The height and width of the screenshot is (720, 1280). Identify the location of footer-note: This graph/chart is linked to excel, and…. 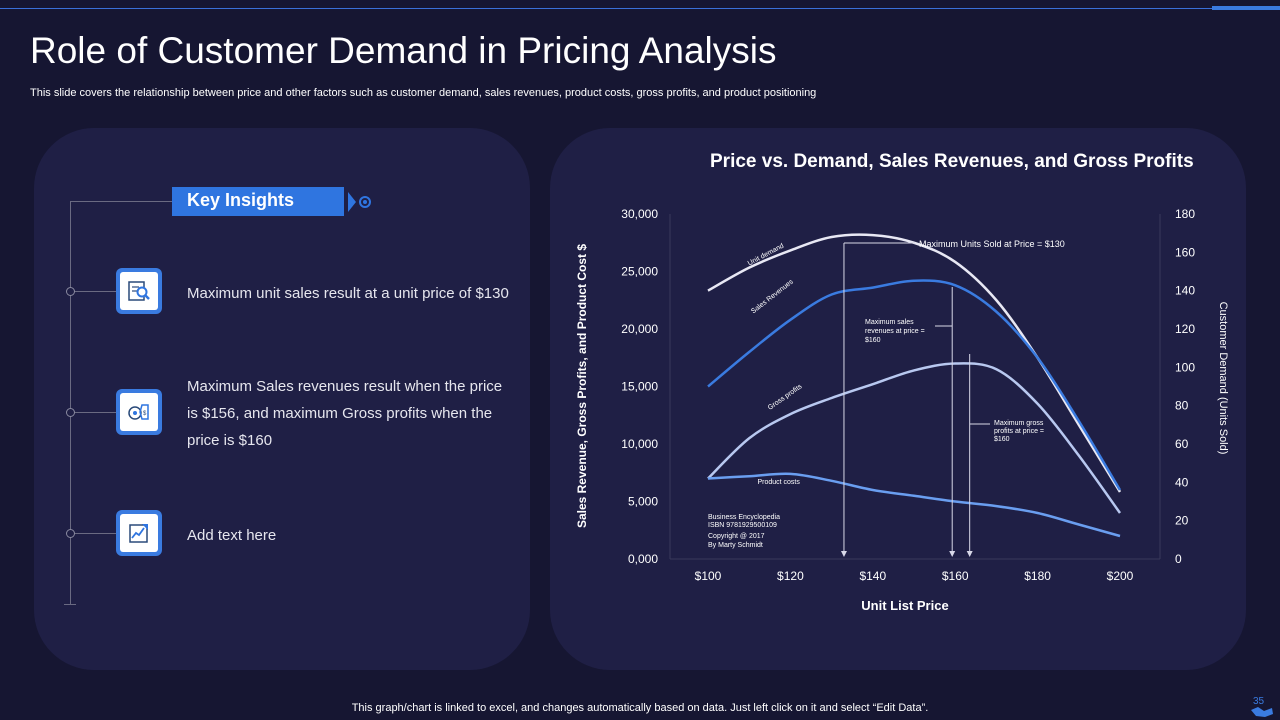
(640, 708).